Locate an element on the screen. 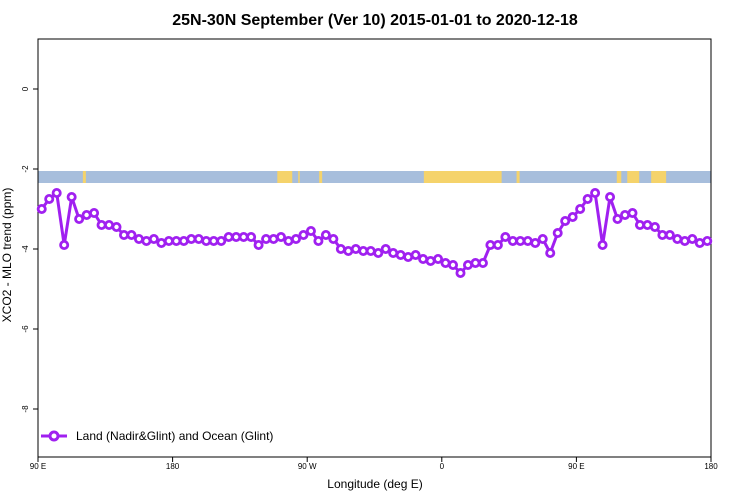 This screenshot has height=500, width=750. y-axis-label: XCO2 - MLO trend (ppm) is located at coordinates (7, 255).